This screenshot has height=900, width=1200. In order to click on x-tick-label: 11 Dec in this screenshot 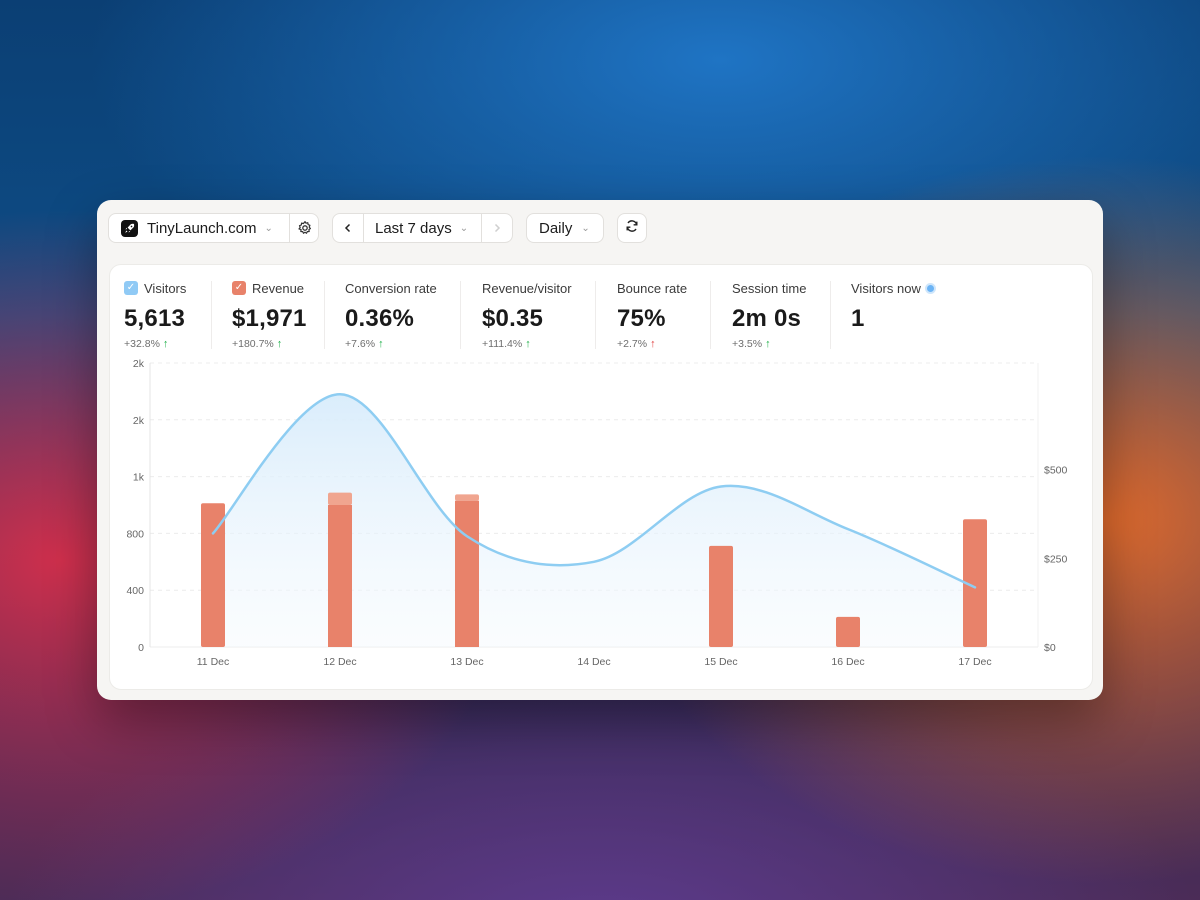, I will do `click(213, 662)`.